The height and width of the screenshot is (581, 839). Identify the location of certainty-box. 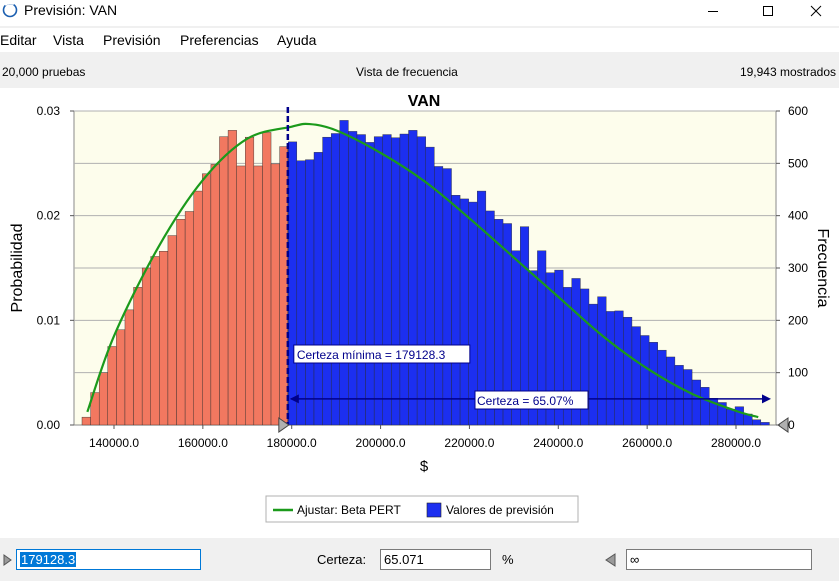
(531, 400).